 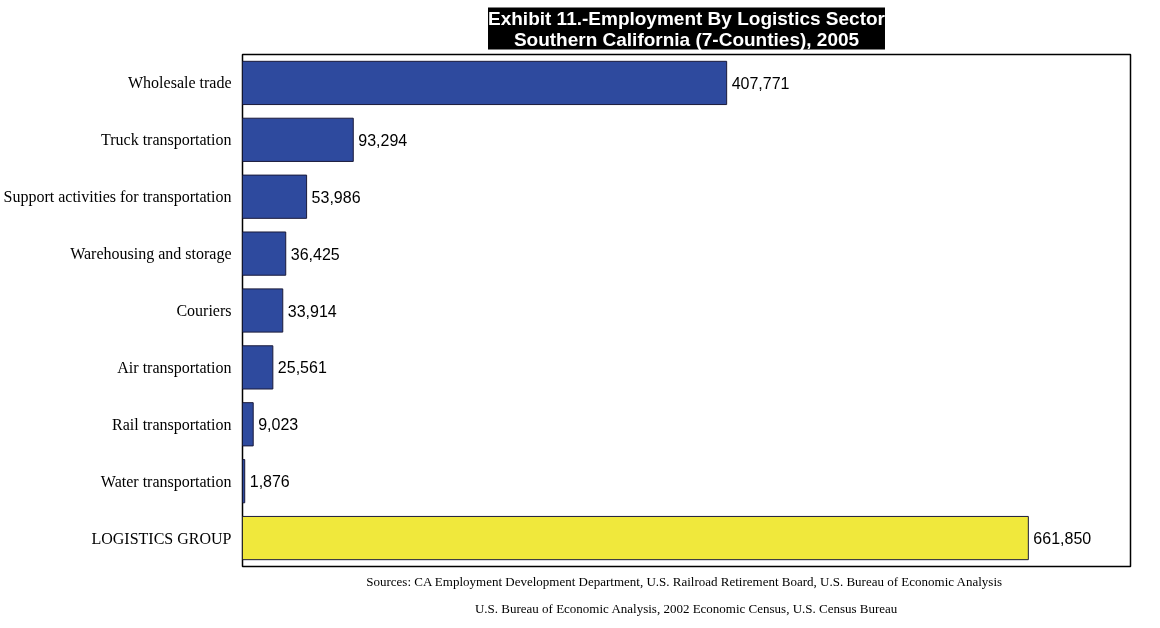 I want to click on data-label: 25,561, so click(x=302, y=368).